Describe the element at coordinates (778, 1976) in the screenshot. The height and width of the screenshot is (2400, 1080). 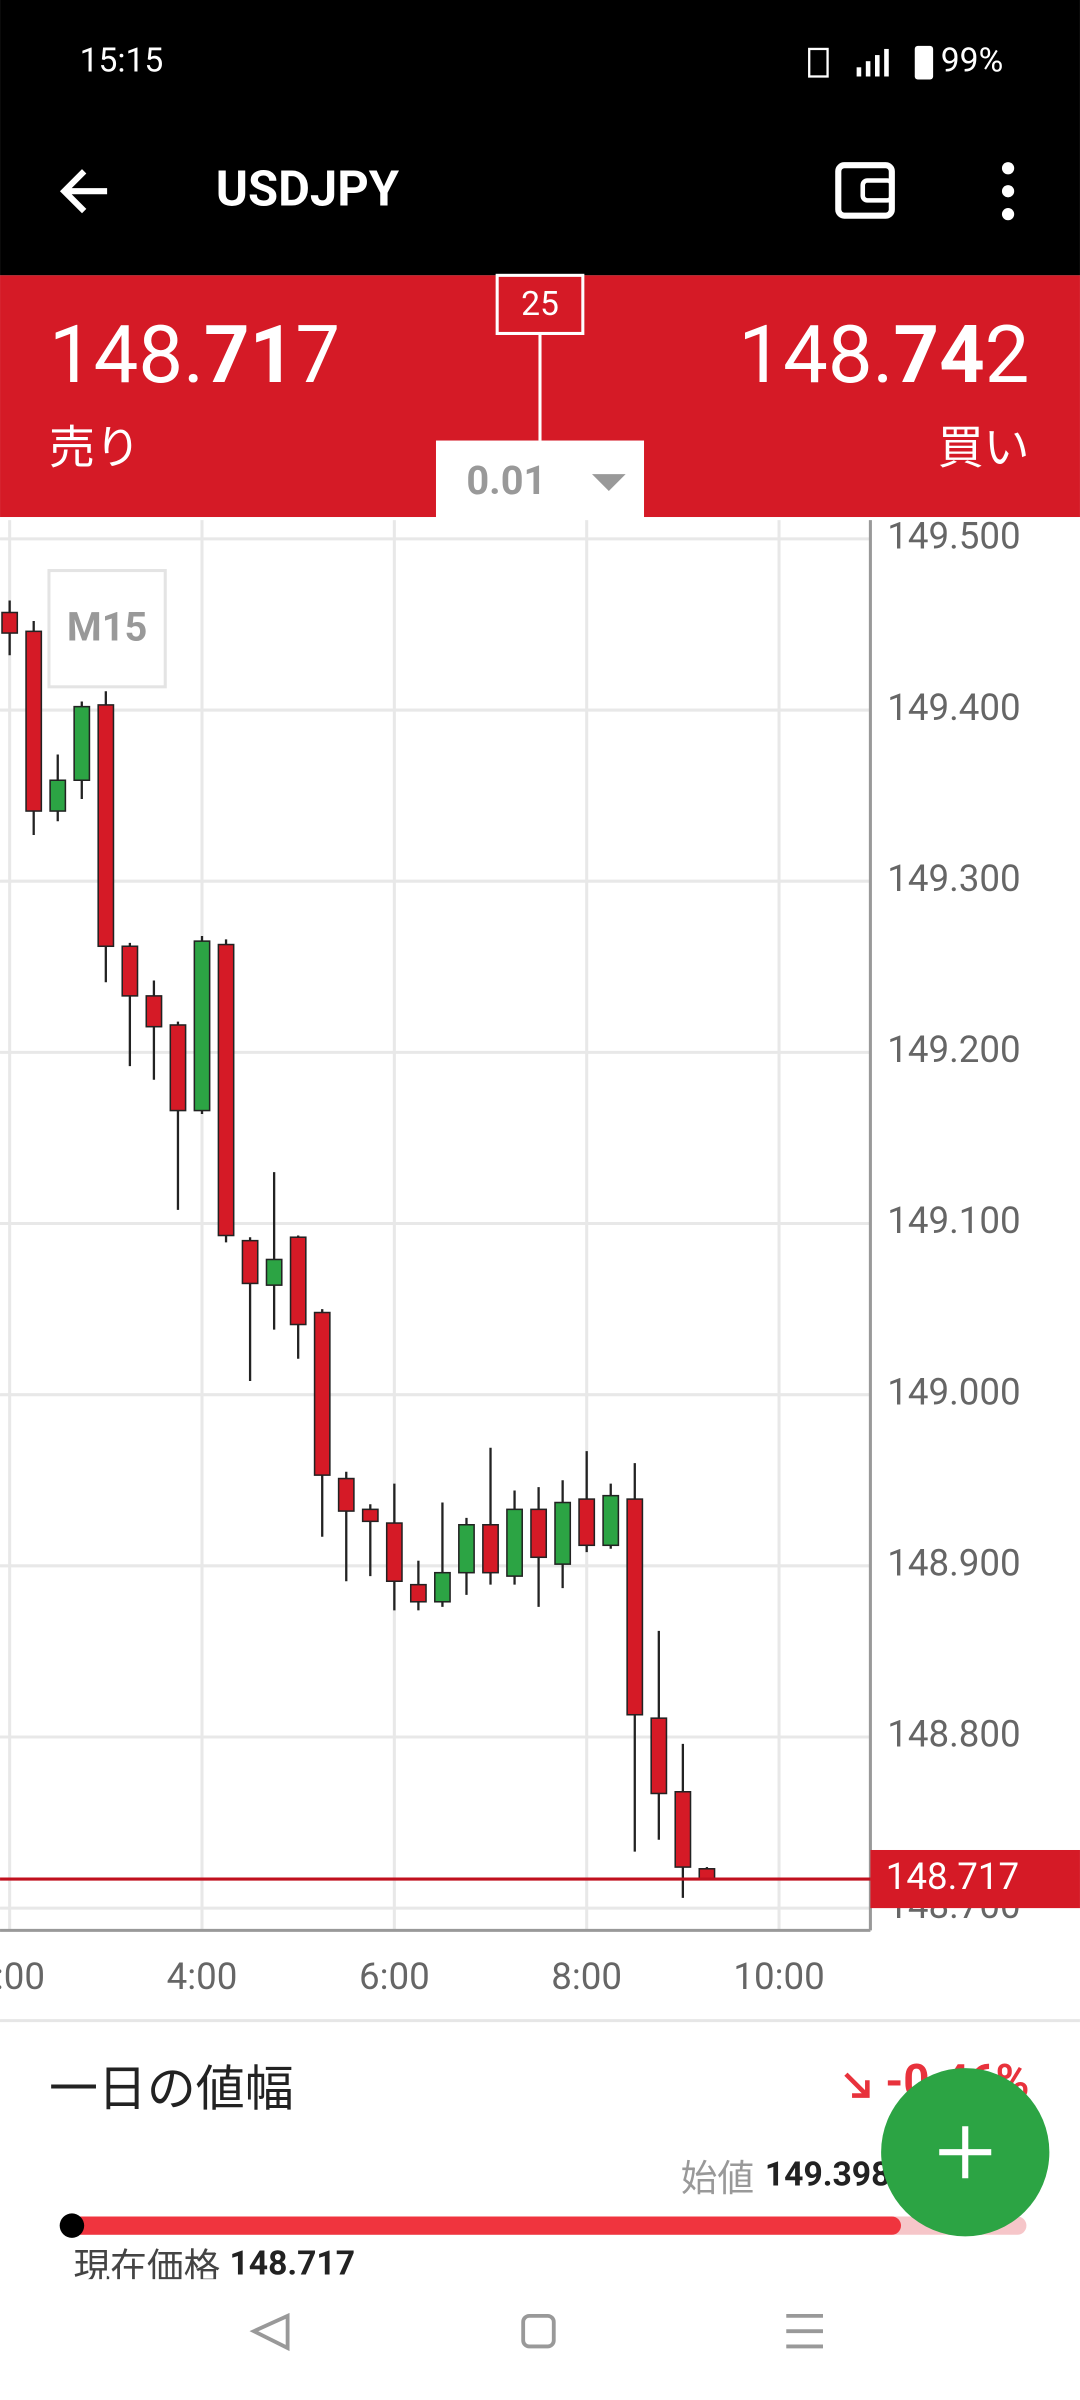
I see `x-tick-label: 10:00` at that location.